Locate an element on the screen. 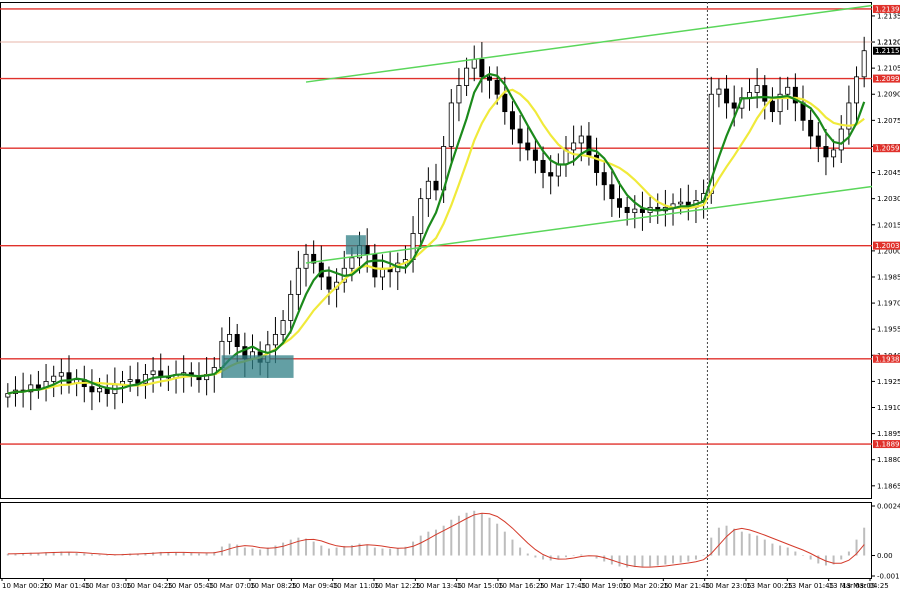 The height and width of the screenshot is (593, 900). time-tick-label: 10 Mar 15:05 is located at coordinates (480, 586).